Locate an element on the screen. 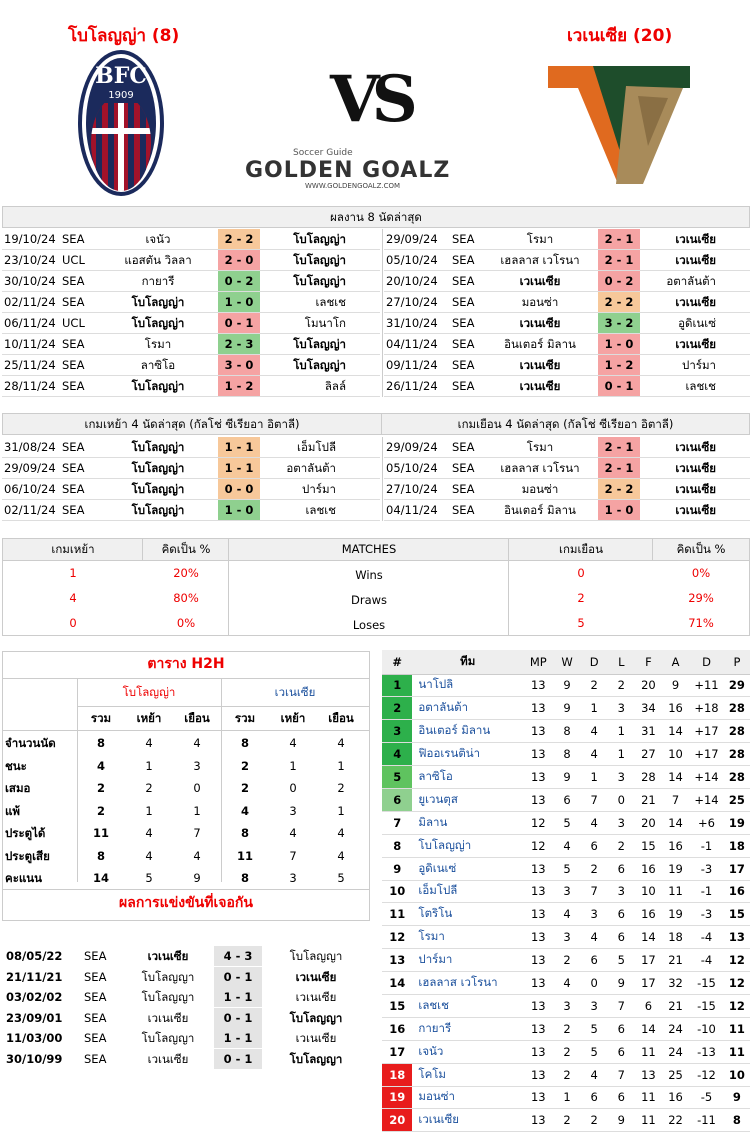 The height and width of the screenshot is (1144, 753). standings-value: 8 is located at coordinates (567, 731).